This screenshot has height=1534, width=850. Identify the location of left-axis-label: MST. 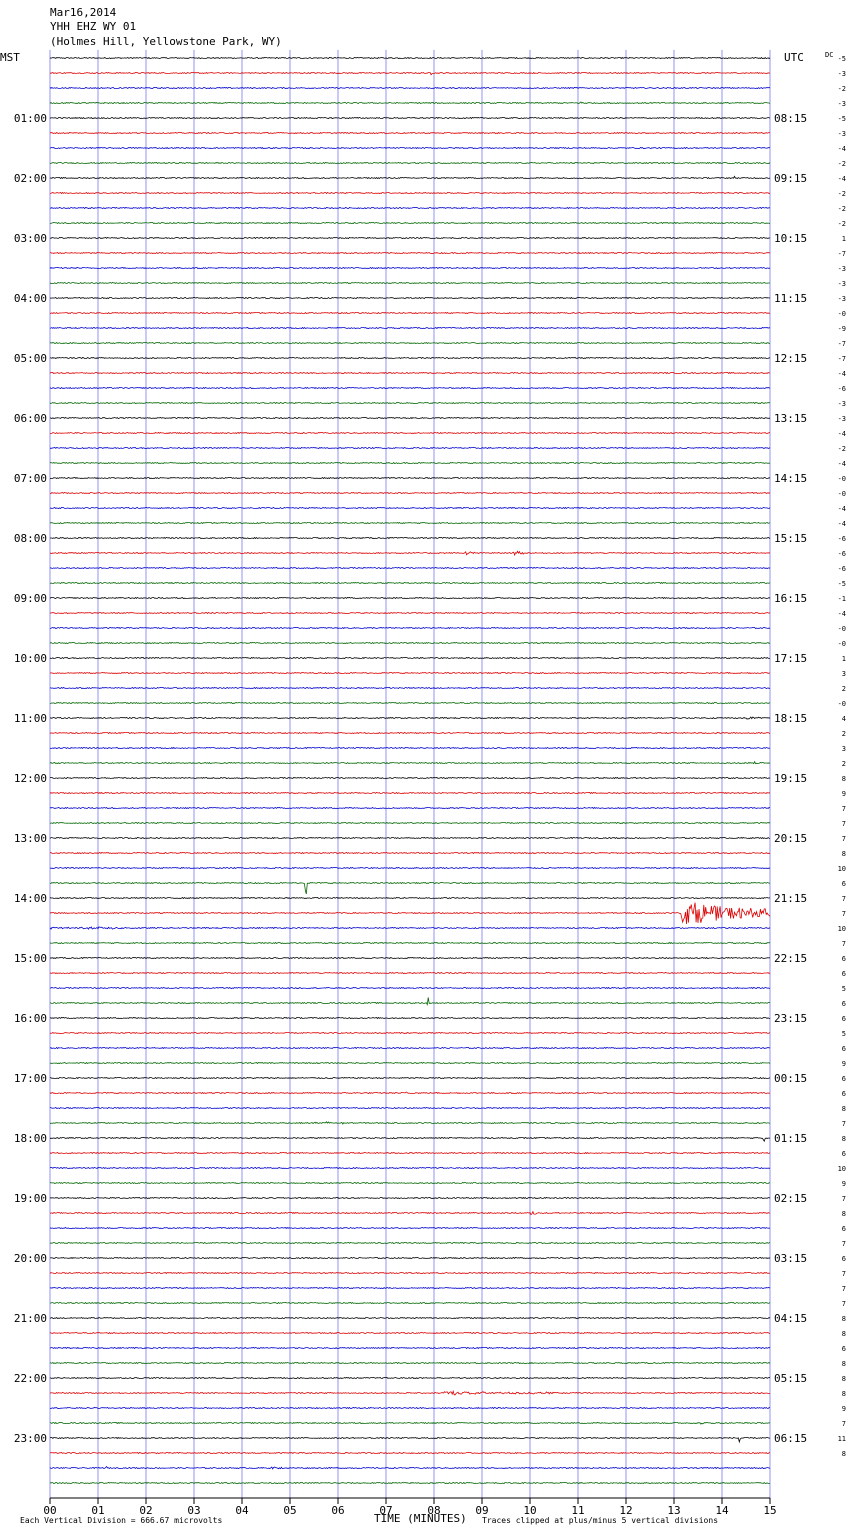
(10, 57).